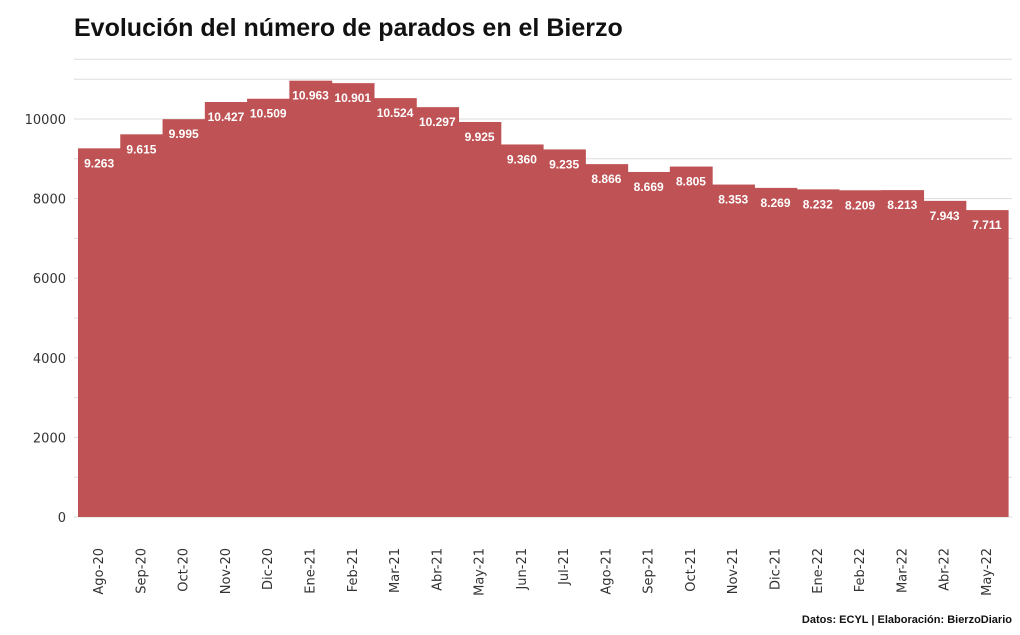 The height and width of the screenshot is (635, 1020). I want to click on x-tick-label: Sep-20, so click(141, 571).